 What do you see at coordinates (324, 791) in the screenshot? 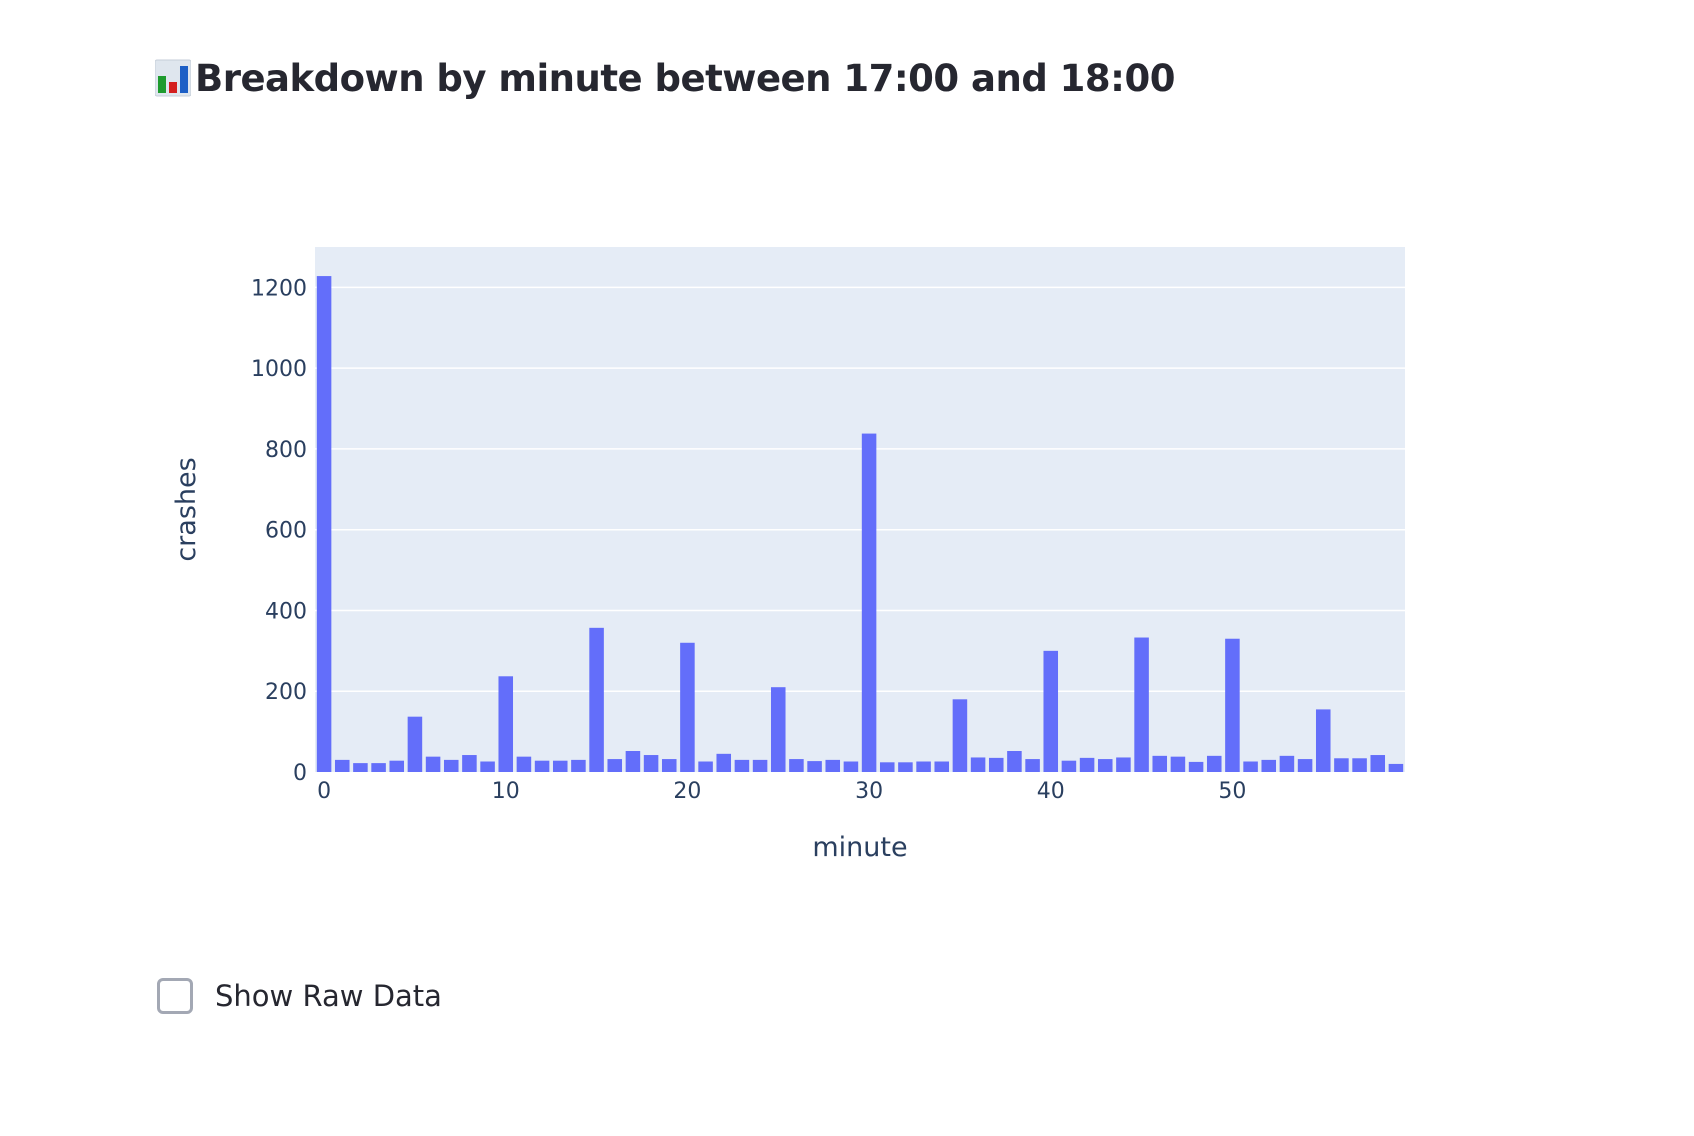
I see `x-tick-label: 0` at bounding box center [324, 791].